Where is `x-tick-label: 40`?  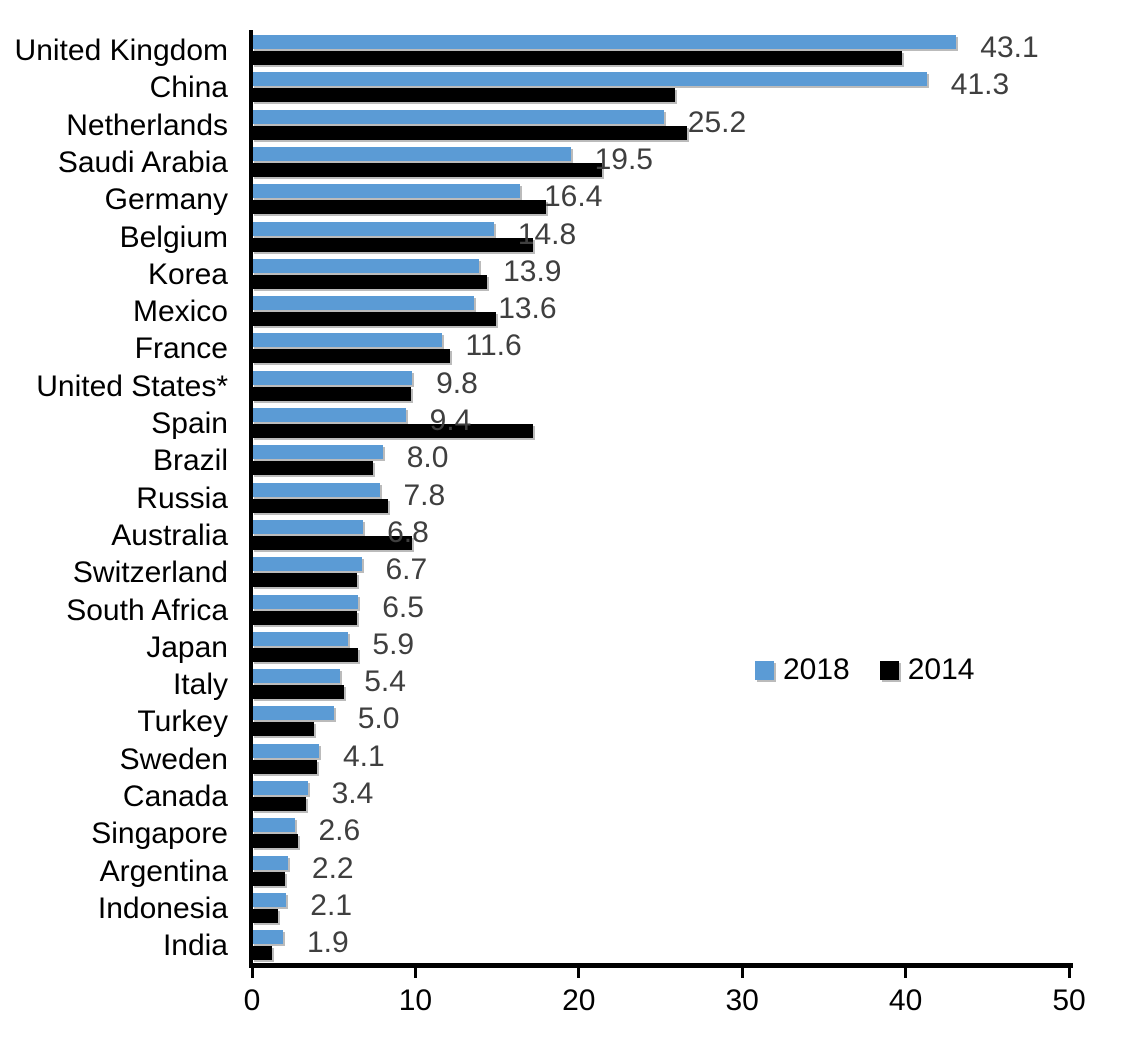 x-tick-label: 40 is located at coordinates (905, 1000).